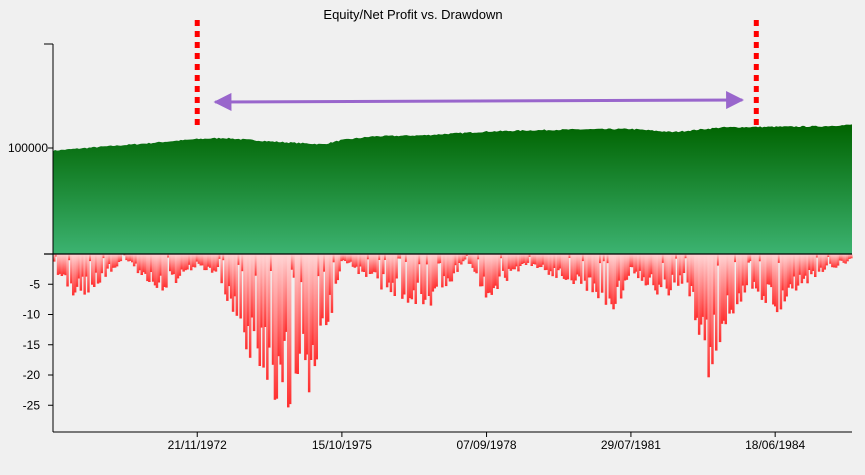 The height and width of the screenshot is (475, 865). I want to click on x-tick-label: 18/06/1984, so click(775, 445).